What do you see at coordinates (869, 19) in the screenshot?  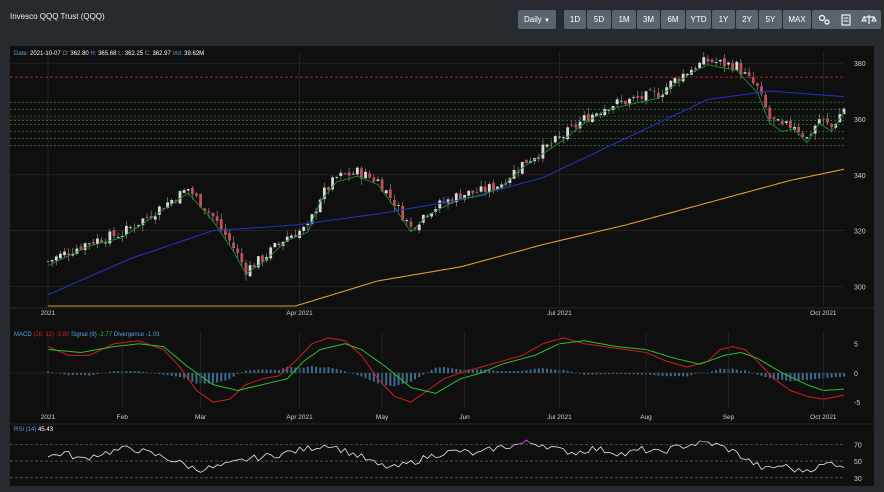 I see `scale-button` at bounding box center [869, 19].